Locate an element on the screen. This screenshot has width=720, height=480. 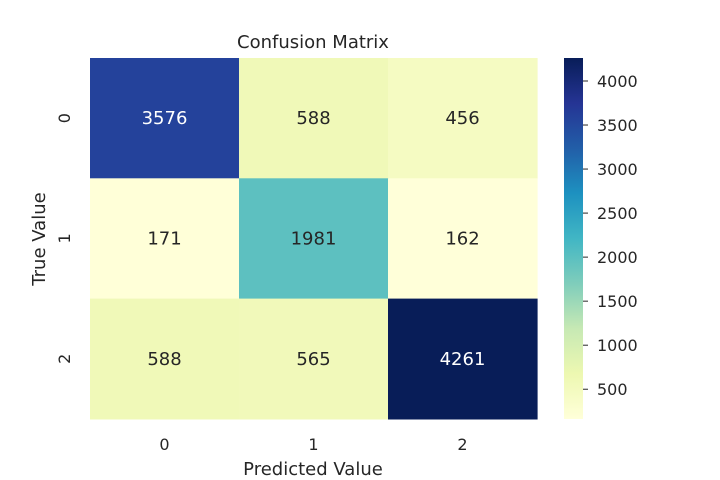
y-tick-label: 0 is located at coordinates (64, 118).